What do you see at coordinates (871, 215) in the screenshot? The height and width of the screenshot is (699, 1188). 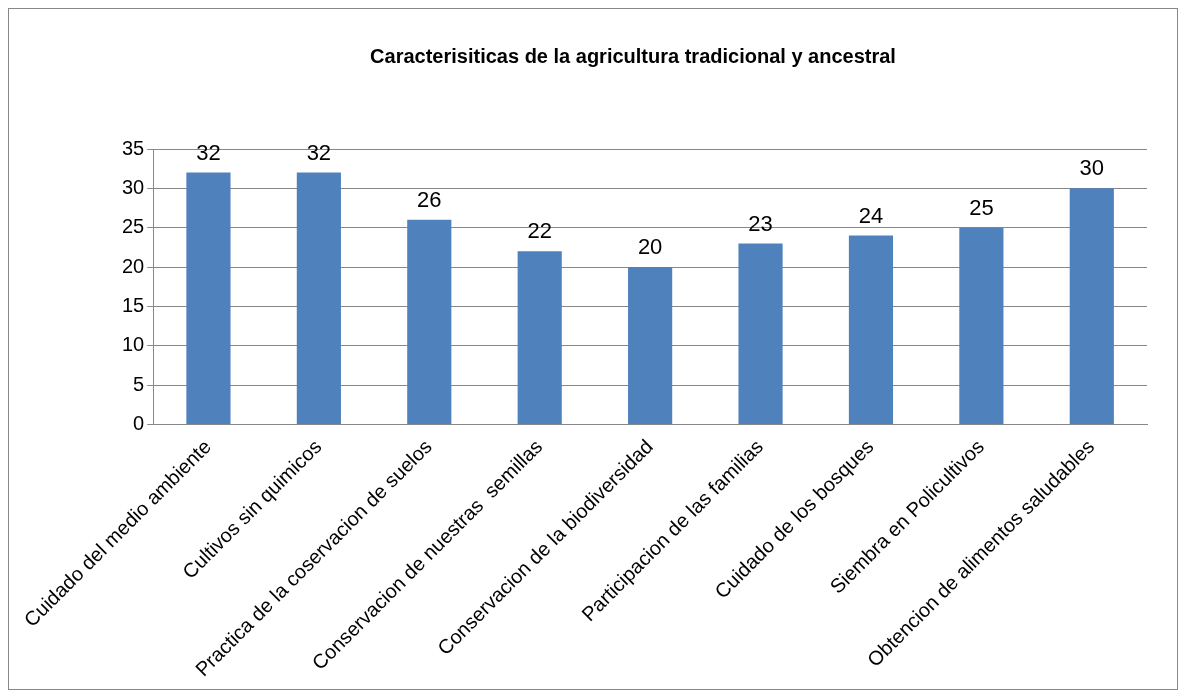 I see `data-label: 24` at bounding box center [871, 215].